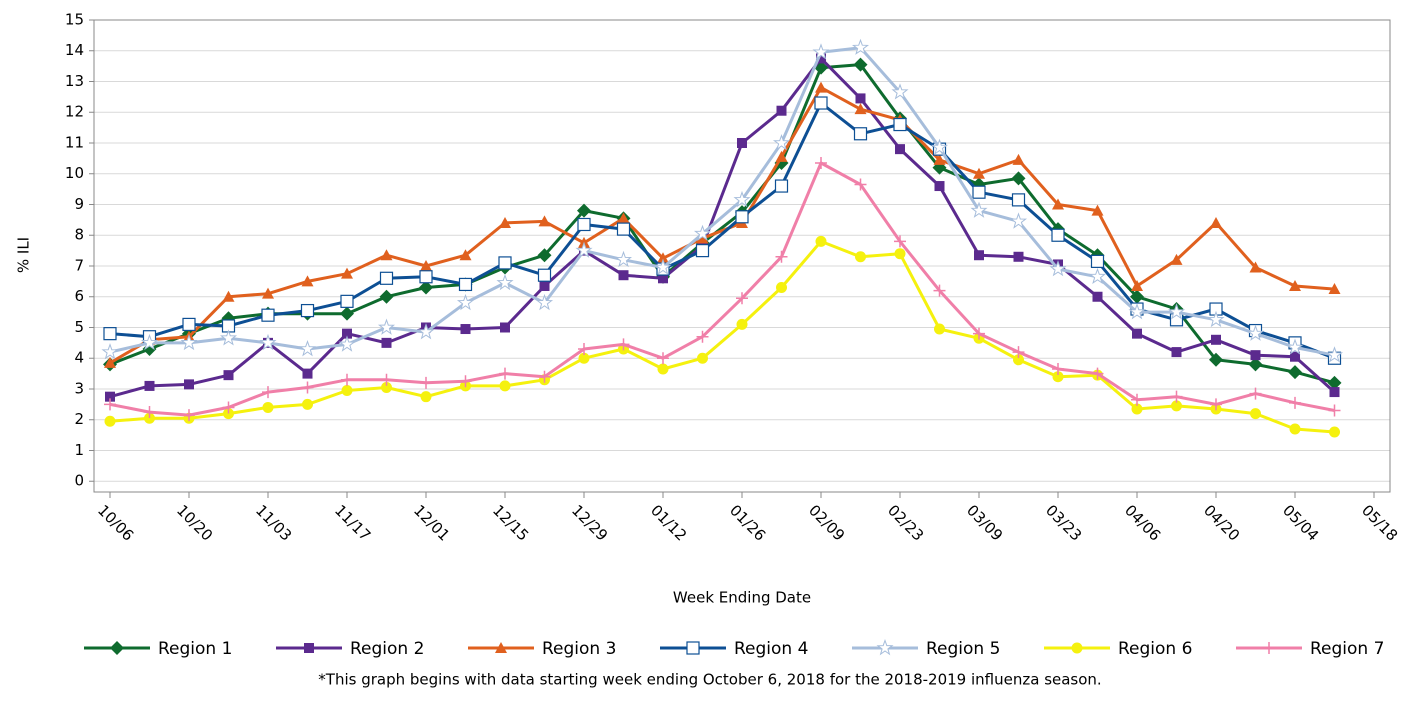  I want to click on y-tick-label: 0, so click(79, 481).